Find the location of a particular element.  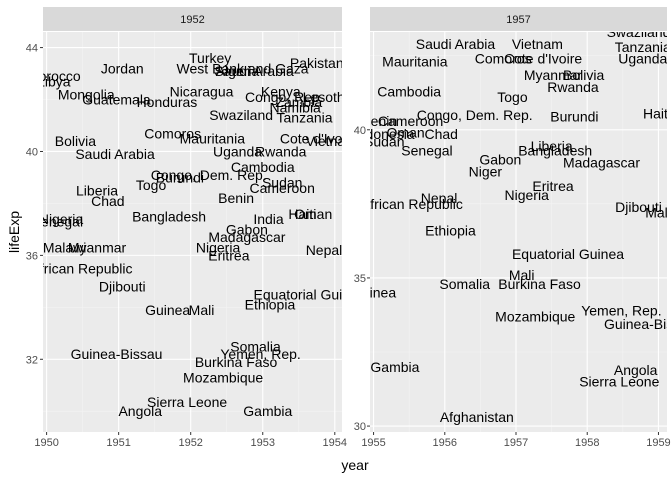

facet-strip is located at coordinates (192, 19).